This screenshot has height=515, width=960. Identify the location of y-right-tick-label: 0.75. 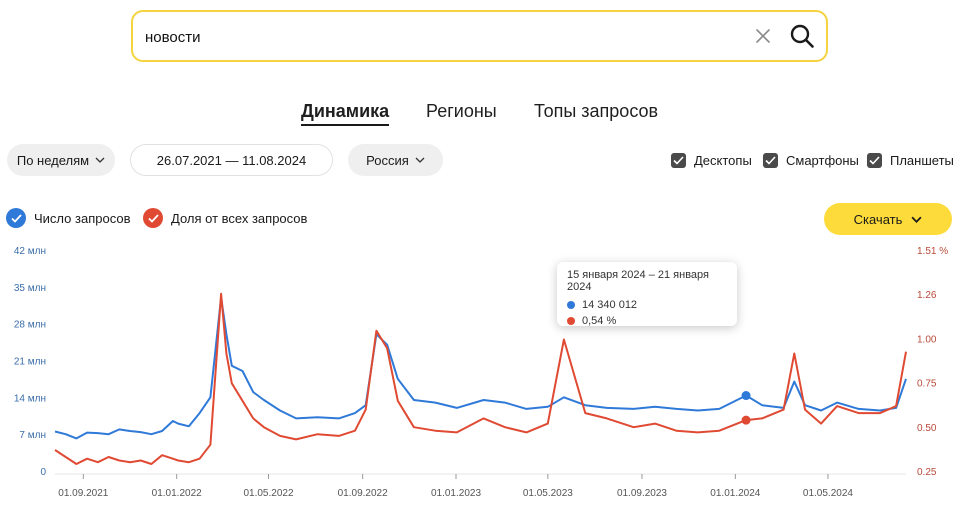
(927, 384).